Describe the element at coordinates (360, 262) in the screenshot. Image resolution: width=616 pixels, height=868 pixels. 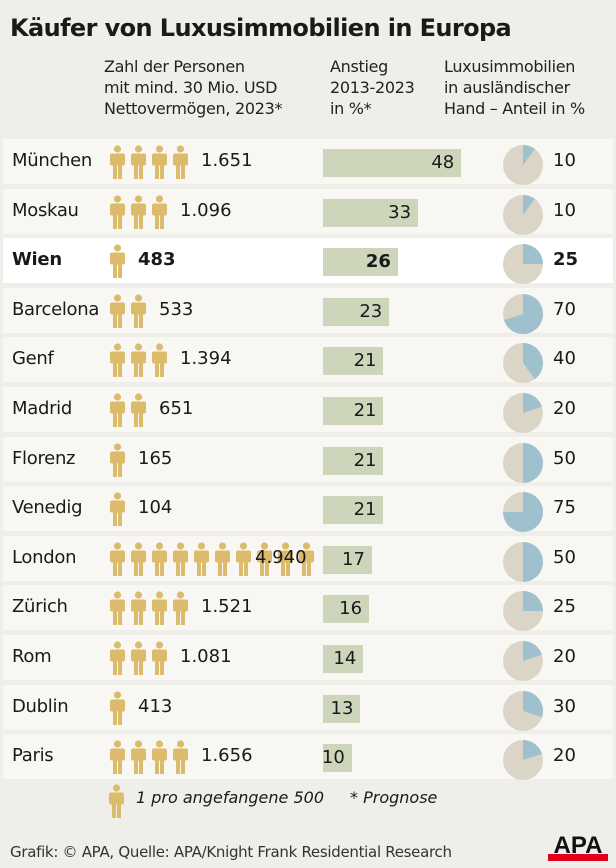
I see `increase-bar: 26` at that location.